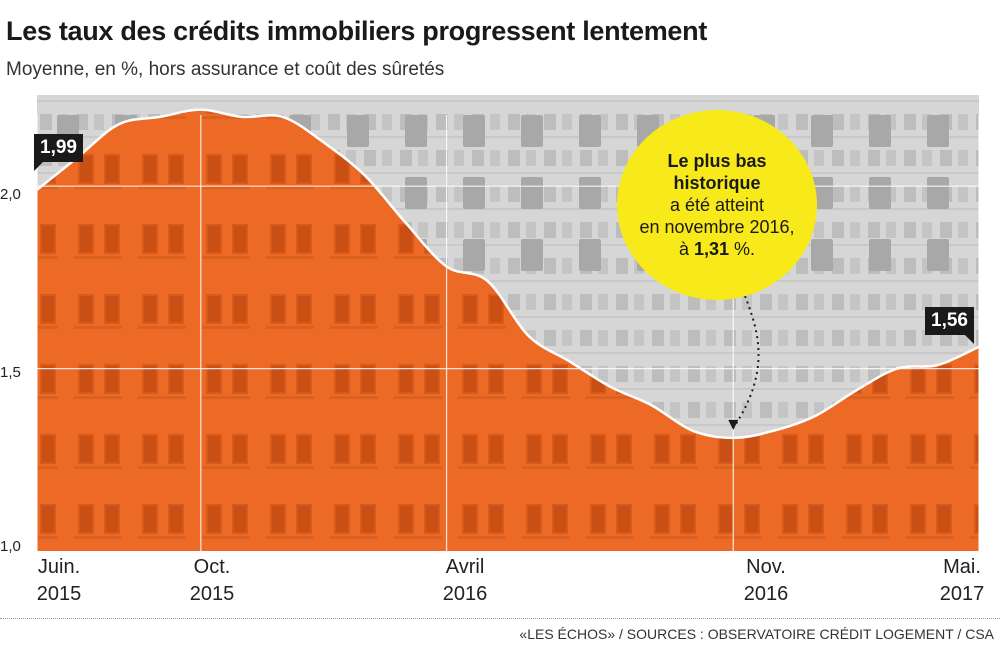 Image resolution: width=1000 pixels, height=651 pixels. Describe the element at coordinates (733, 424) in the screenshot. I see `annotation-arrowhead` at that location.